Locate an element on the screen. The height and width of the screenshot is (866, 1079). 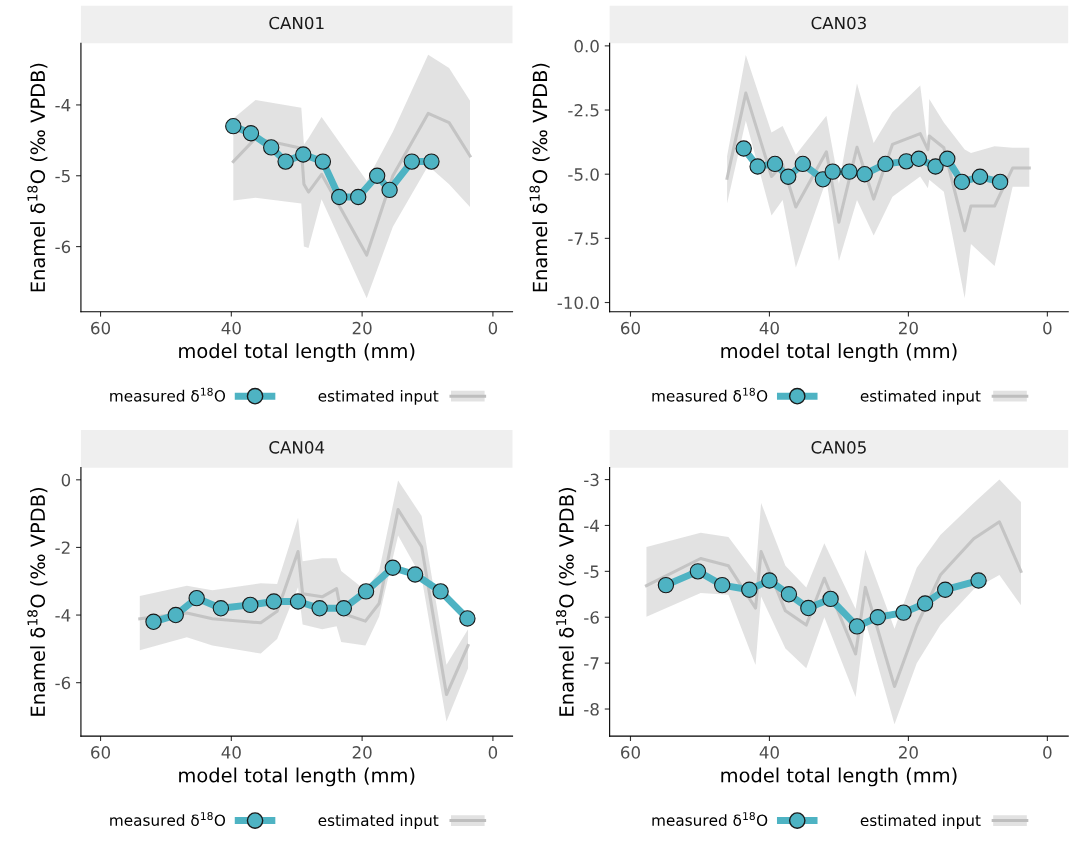
y-tick-label: -5.0 is located at coordinates (583, 174).